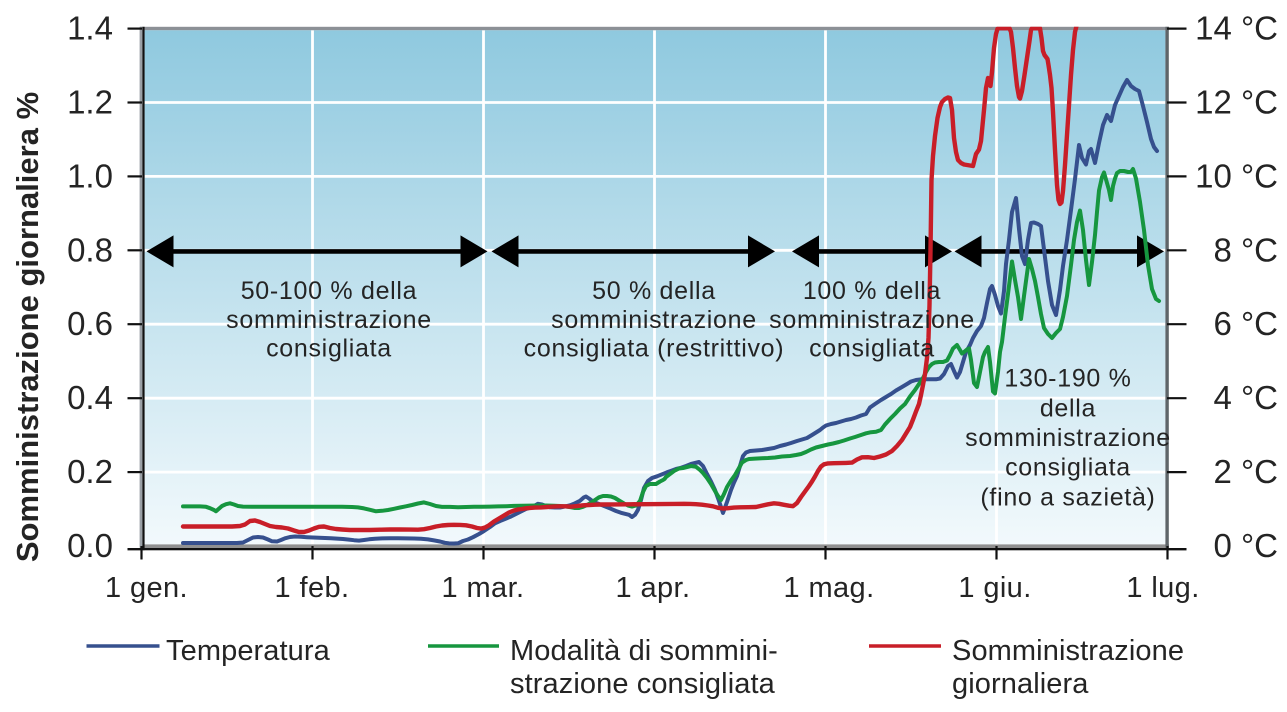 The image size is (1287, 712). What do you see at coordinates (1245, 545) in the screenshot?
I see `svg-text: 0 °C` at bounding box center [1245, 545].